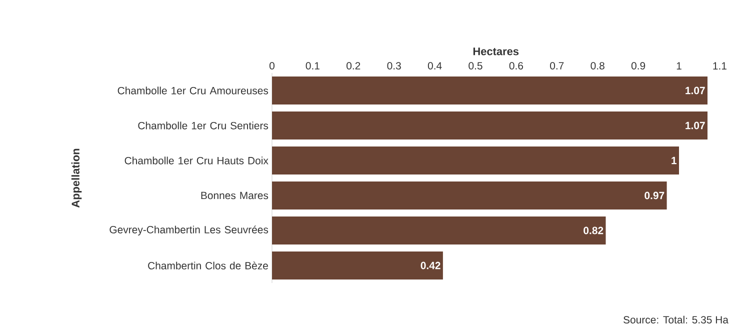  I want to click on y-tick-label: Chambertin Clos de Bèze, so click(208, 266).